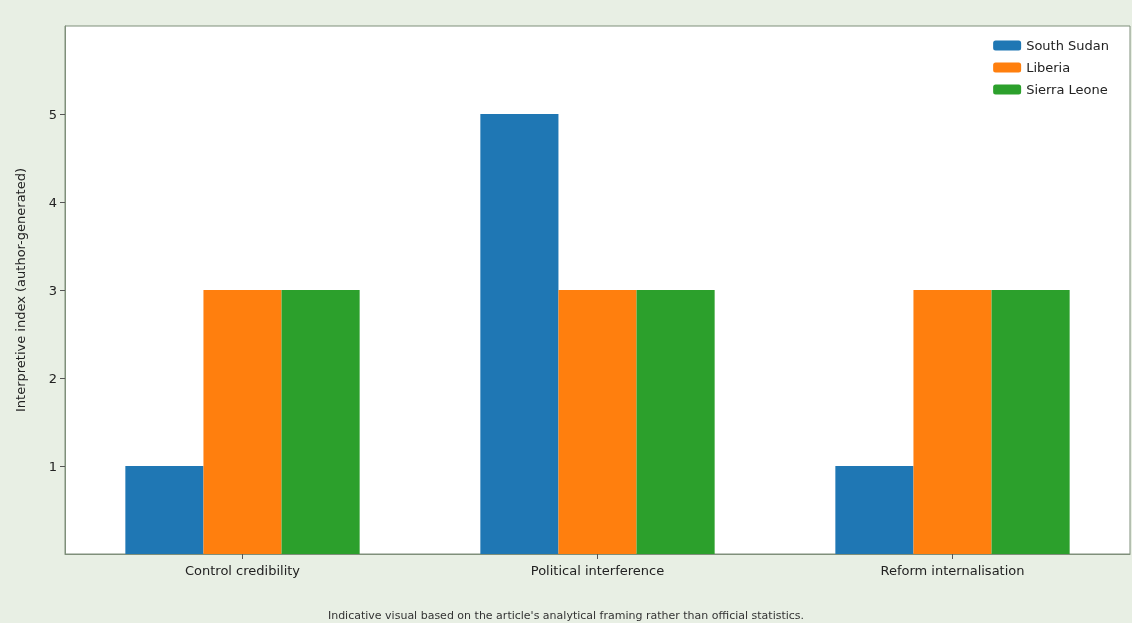 The width and height of the screenshot is (1132, 623). I want to click on legend-label: South Sudan, so click(1068, 45).